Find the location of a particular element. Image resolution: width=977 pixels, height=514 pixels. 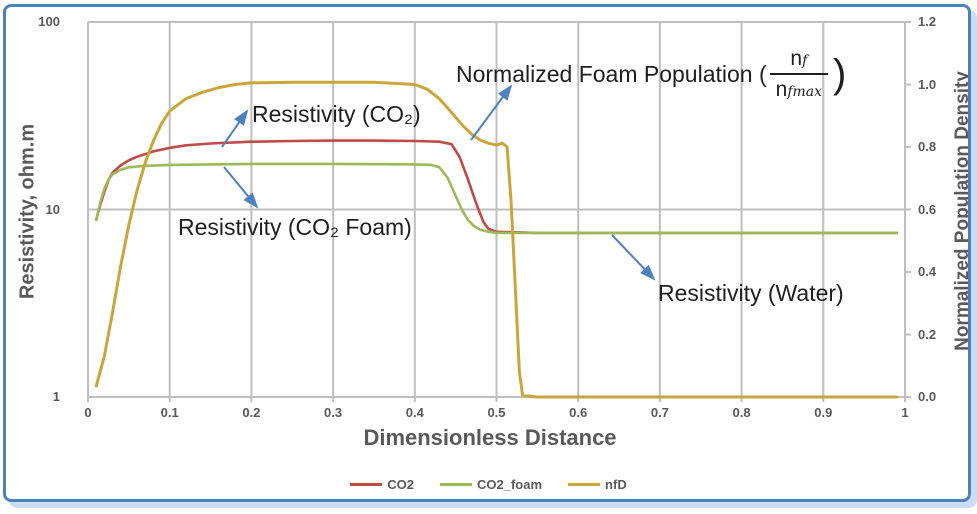

annotation-resistivity-water: Resistivity (Water) is located at coordinates (751, 293).